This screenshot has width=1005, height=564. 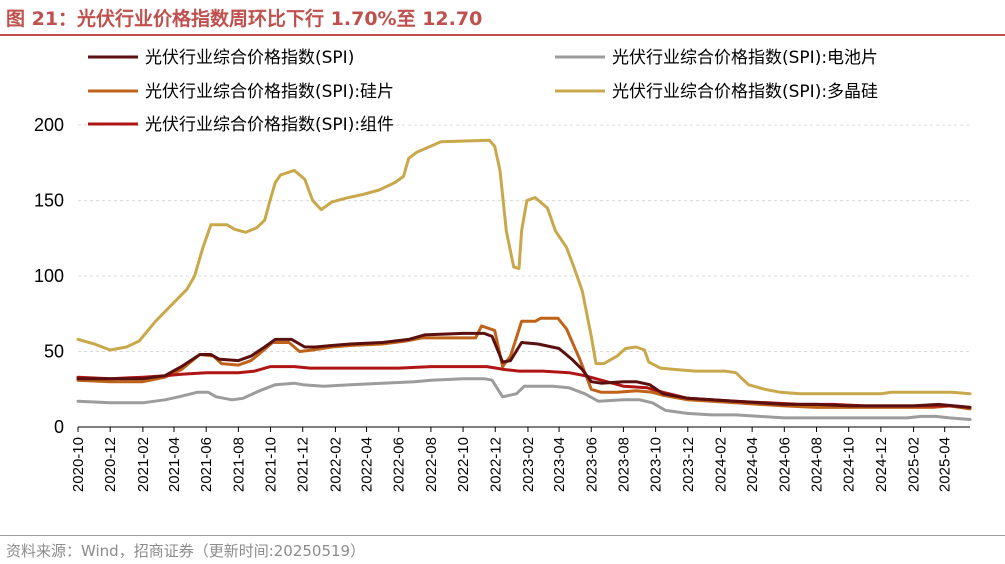 I want to click on title-divider, so click(x=502, y=35).